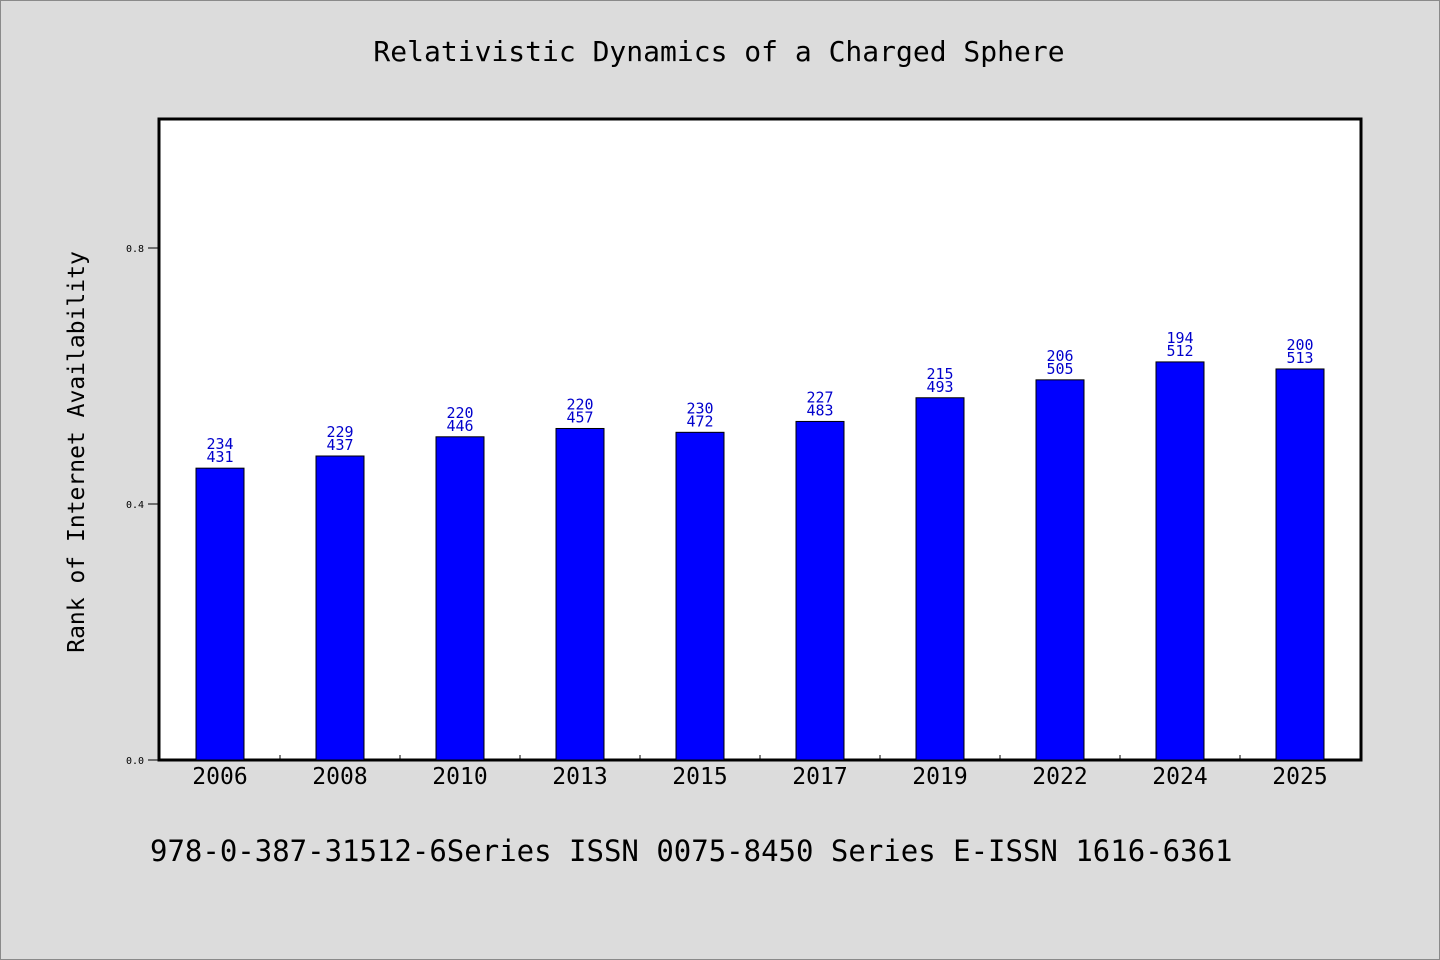  I want to click on y-tick-label: 0.8, so click(135, 249).